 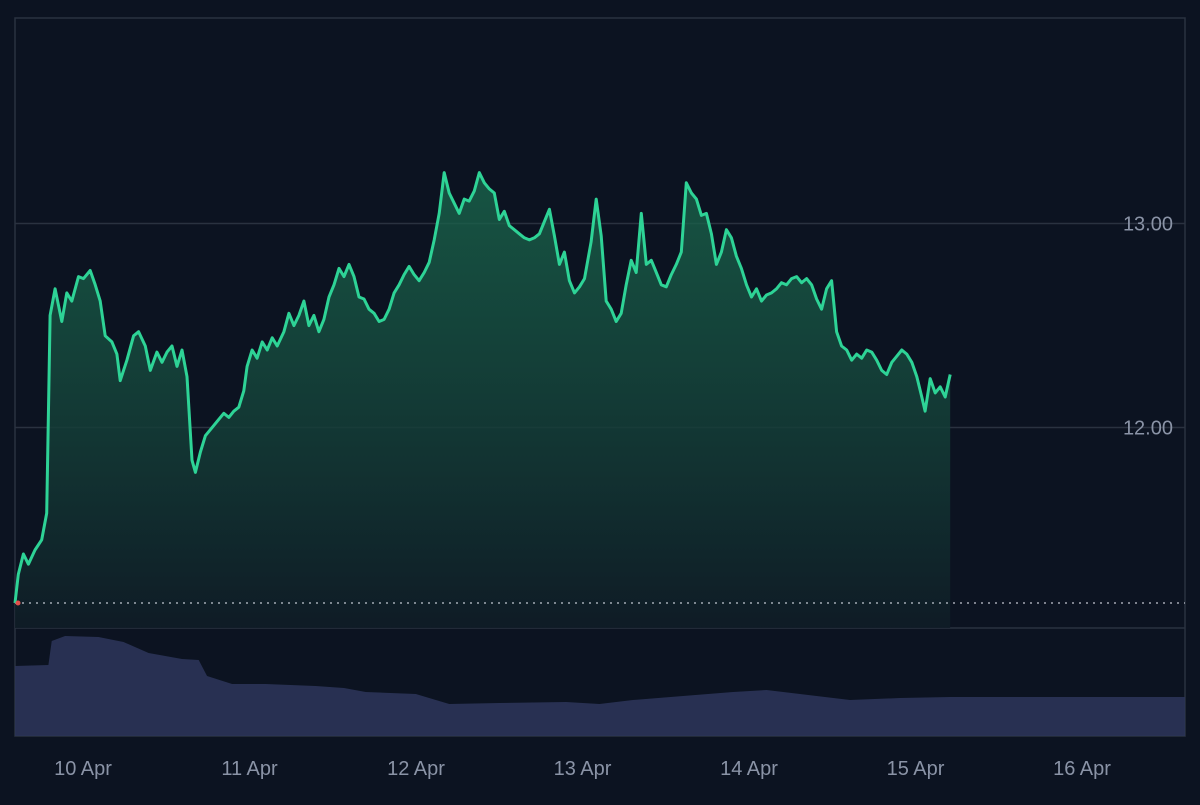 What do you see at coordinates (249, 769) in the screenshot?
I see `x-tick-label: 11 Apr` at bounding box center [249, 769].